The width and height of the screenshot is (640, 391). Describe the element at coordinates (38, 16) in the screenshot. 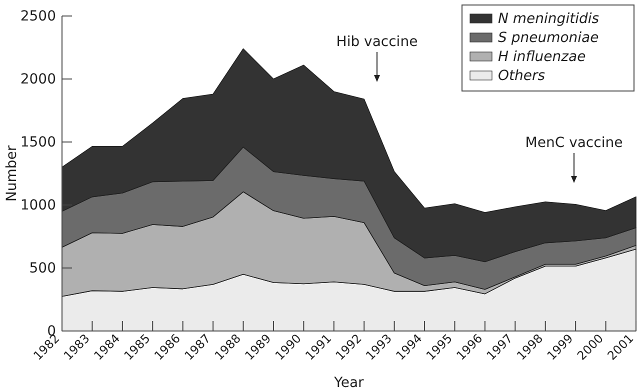

I see `y-tick-label: 2500` at that location.